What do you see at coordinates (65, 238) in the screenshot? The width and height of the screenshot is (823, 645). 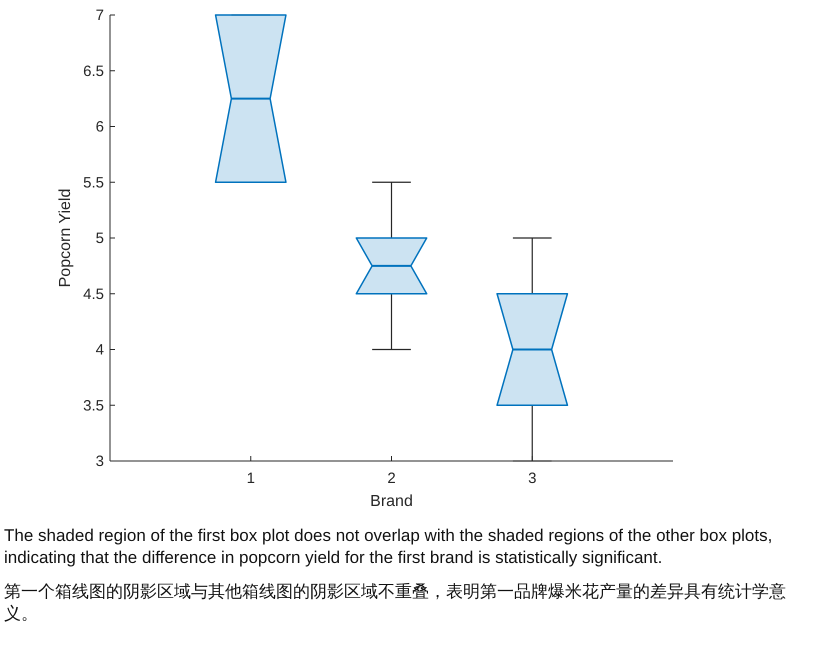 I see `y-axis-title: Popcorn Yield` at bounding box center [65, 238].